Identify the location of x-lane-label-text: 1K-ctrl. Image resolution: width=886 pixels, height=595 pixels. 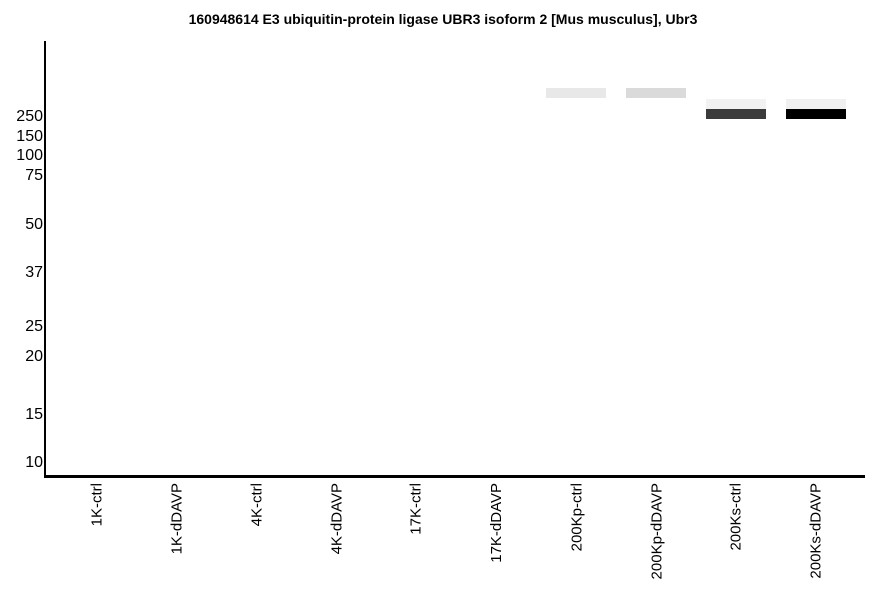
(96, 505).